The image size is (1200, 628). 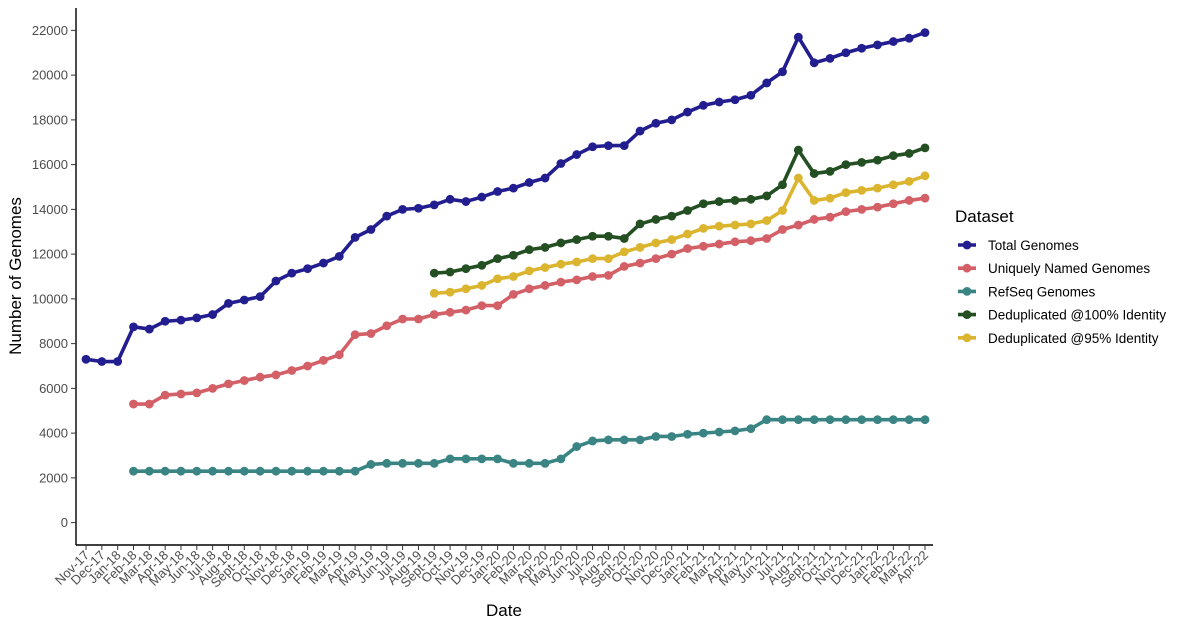 I want to click on y-tick-label: 12000, so click(x=50, y=254).